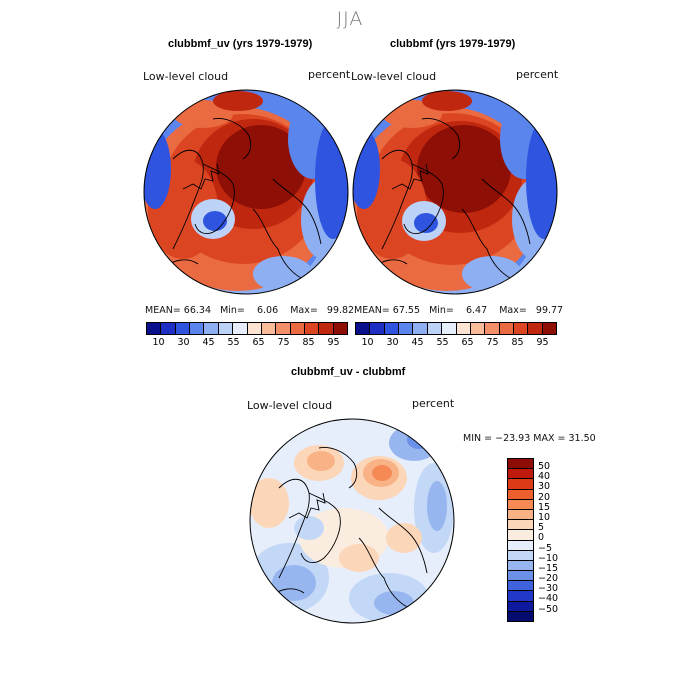 The width and height of the screenshot is (700, 700). What do you see at coordinates (267, 310) in the screenshot?
I see `panel1-min-value: 6.06` at bounding box center [267, 310].